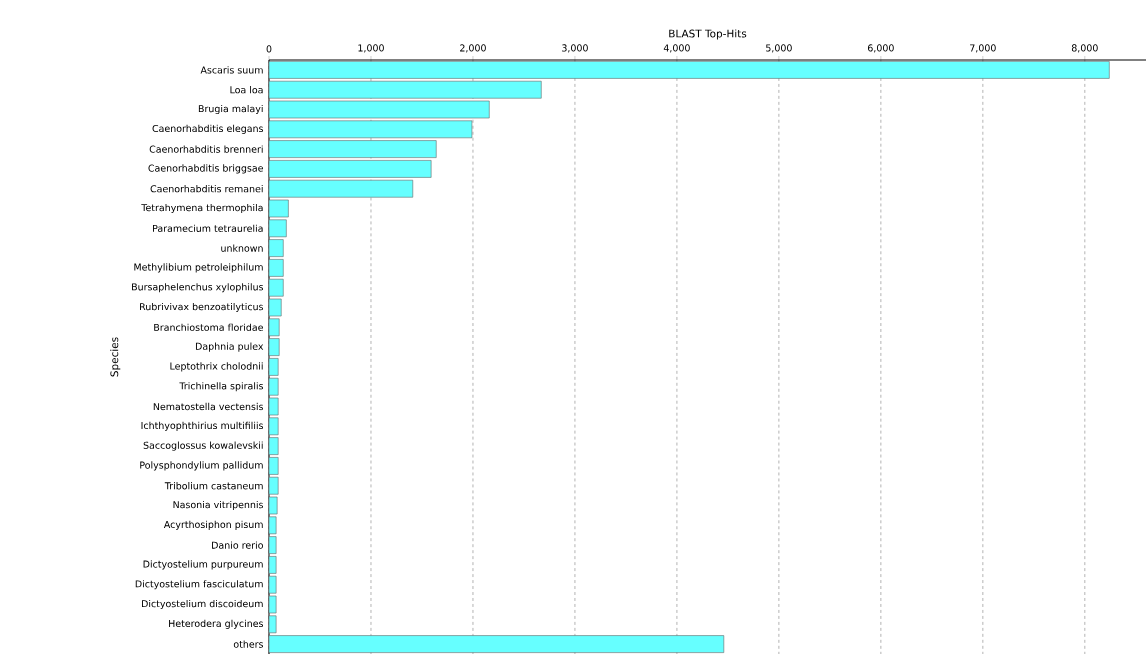  What do you see at coordinates (201, 466) in the screenshot?
I see `y-tick-label: Polysphondylium pallidum` at bounding box center [201, 466].